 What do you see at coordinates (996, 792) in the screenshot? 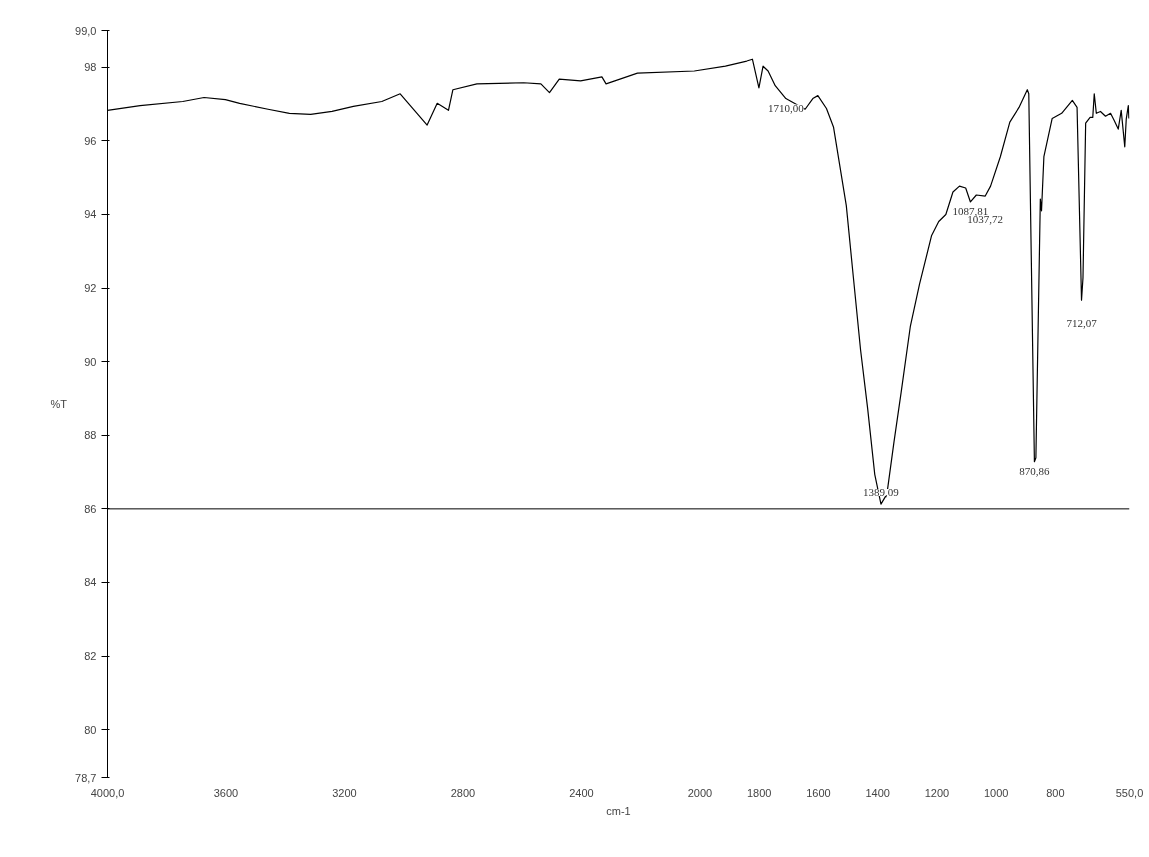
I see `x-tick-label: 1000` at bounding box center [996, 792].